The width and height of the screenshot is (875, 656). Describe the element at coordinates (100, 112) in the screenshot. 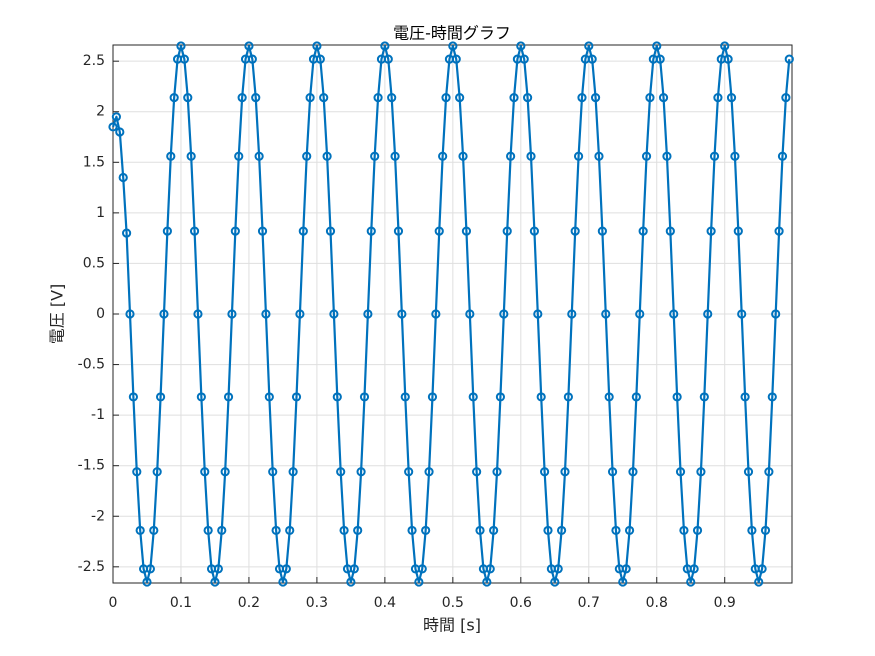

I see `y-tick-label: 2` at that location.